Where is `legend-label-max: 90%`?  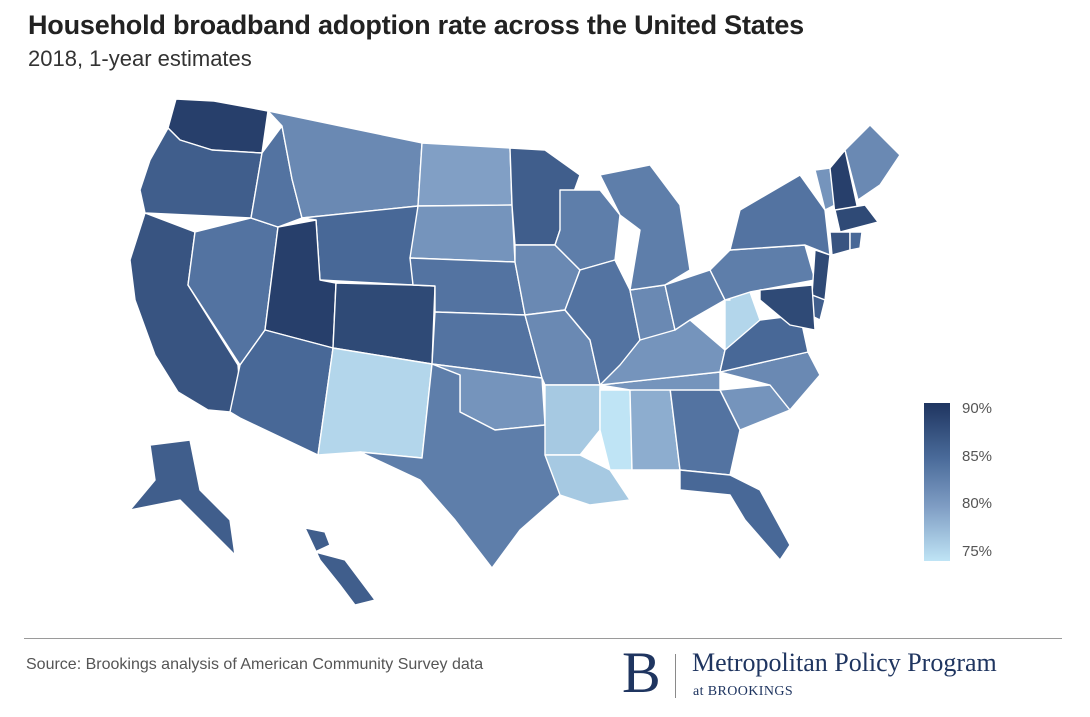 legend-label-max: 90% is located at coordinates (977, 408).